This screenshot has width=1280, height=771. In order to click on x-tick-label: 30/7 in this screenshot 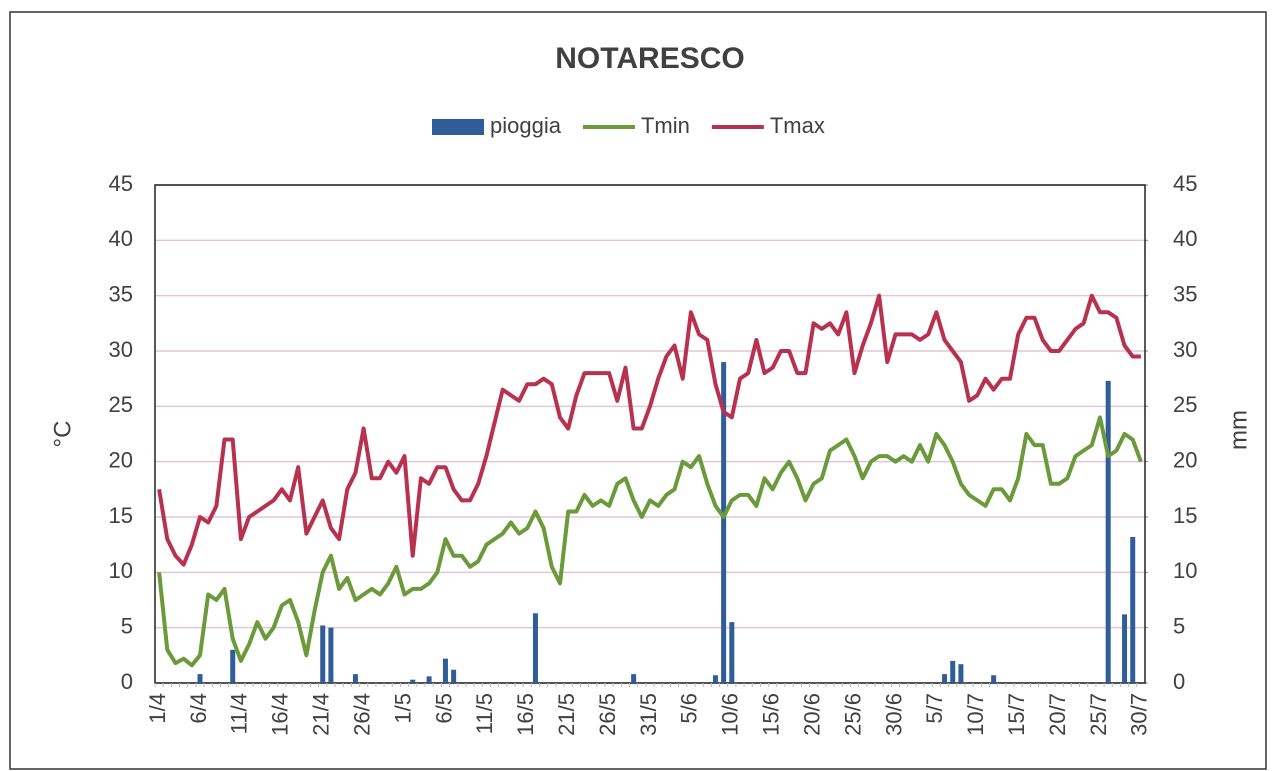, I will do `click(1139, 714)`.